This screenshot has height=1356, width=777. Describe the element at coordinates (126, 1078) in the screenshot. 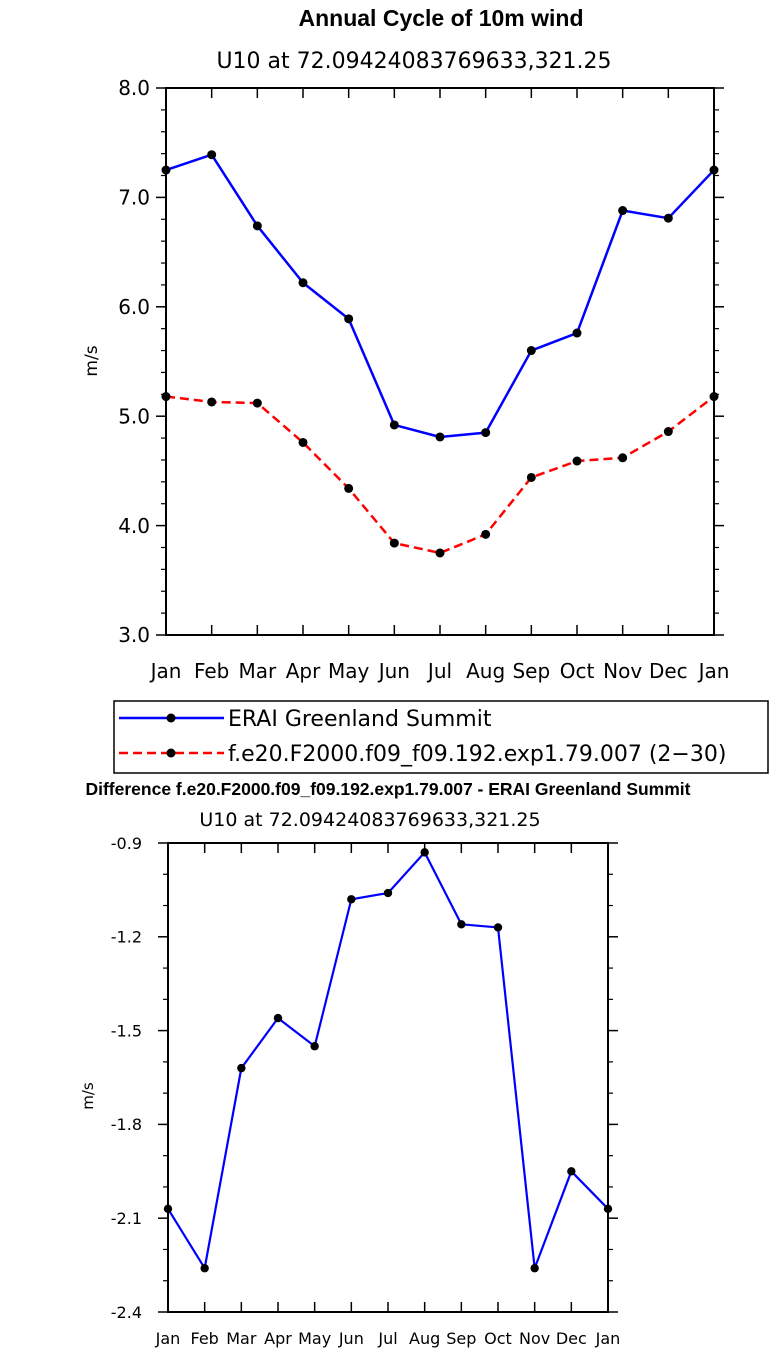

I see `chart2-y-tick-labels: -2.4 -2.1 -1.8 -1.5 -1.2 -0.9` at that location.